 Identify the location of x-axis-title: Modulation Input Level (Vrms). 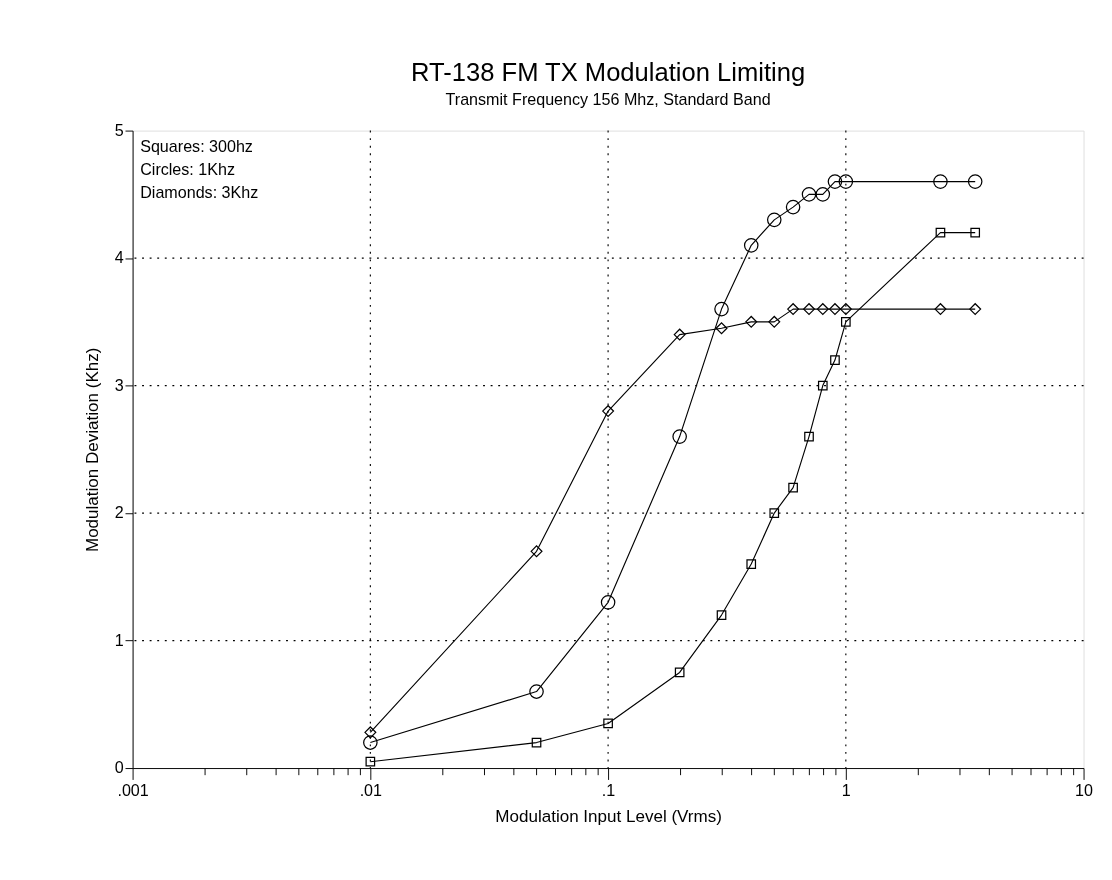
(608, 816).